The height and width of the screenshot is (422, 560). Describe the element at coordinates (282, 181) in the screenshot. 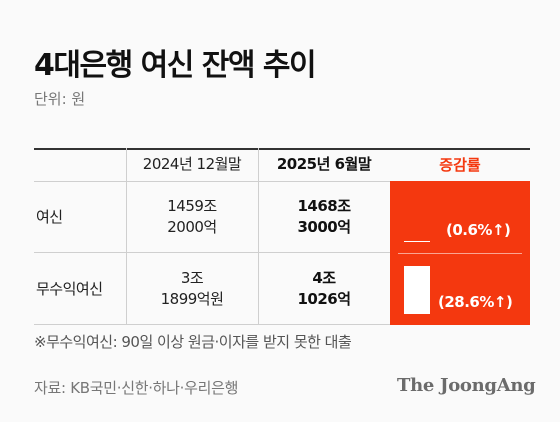

I see `table-header-divider` at that location.